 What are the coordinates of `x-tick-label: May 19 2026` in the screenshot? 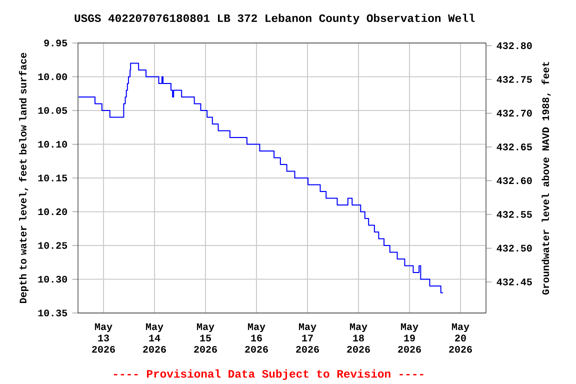 It's located at (409, 338).